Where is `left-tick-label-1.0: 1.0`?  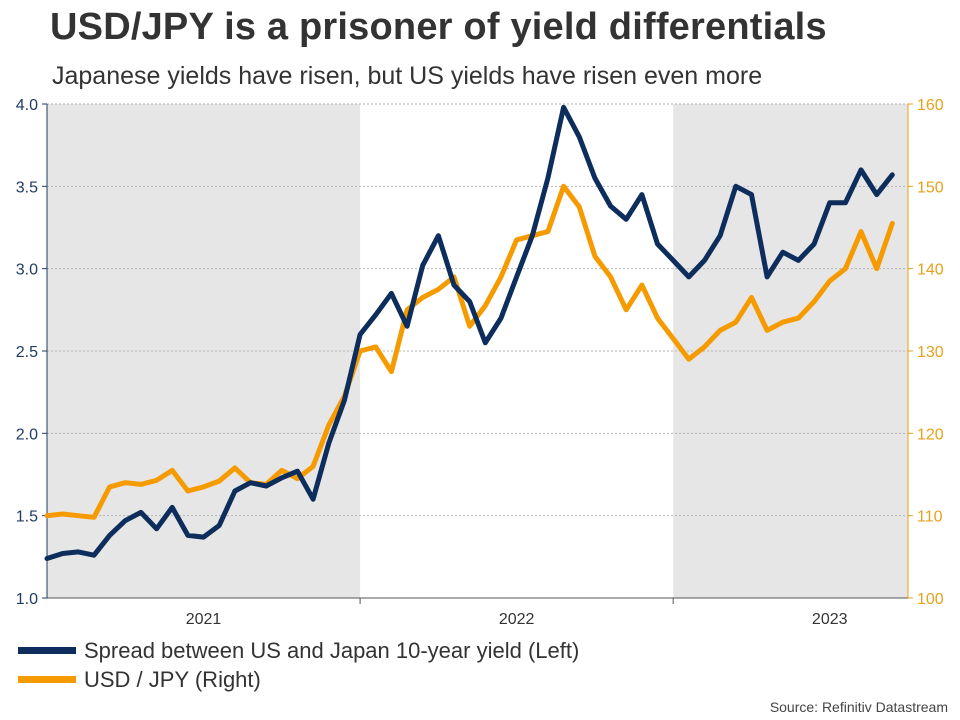
left-tick-label-1.0: 1.0 is located at coordinates (27, 599).